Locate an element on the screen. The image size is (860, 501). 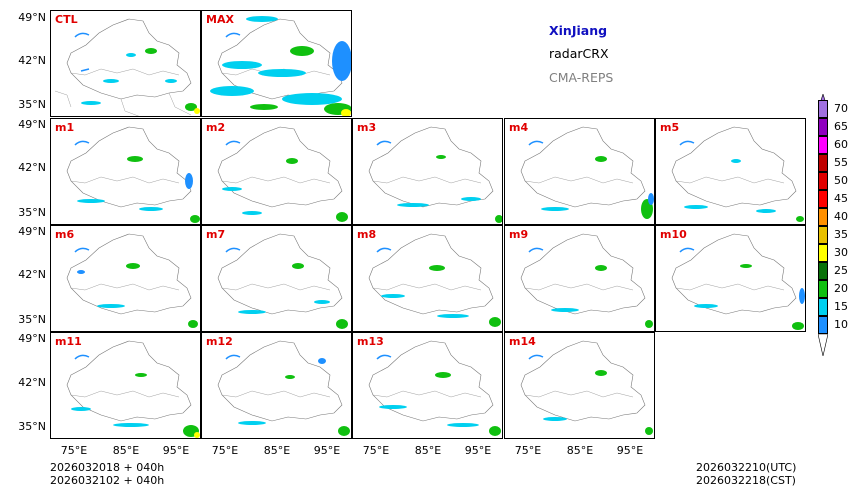
init-time-utc: 2026032018 + 040h is located at coordinates (107, 467).